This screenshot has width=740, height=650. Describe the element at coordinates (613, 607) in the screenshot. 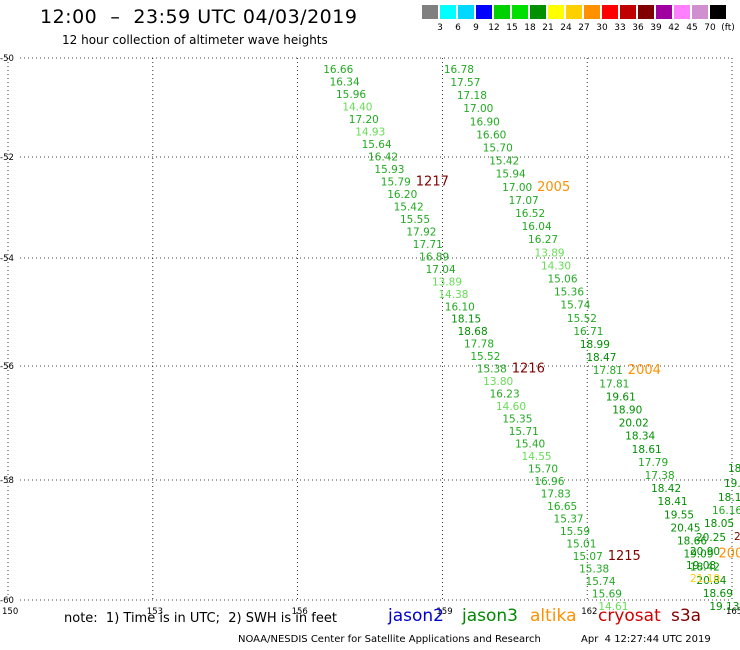

I see `swh-value: 14.61` at that location.